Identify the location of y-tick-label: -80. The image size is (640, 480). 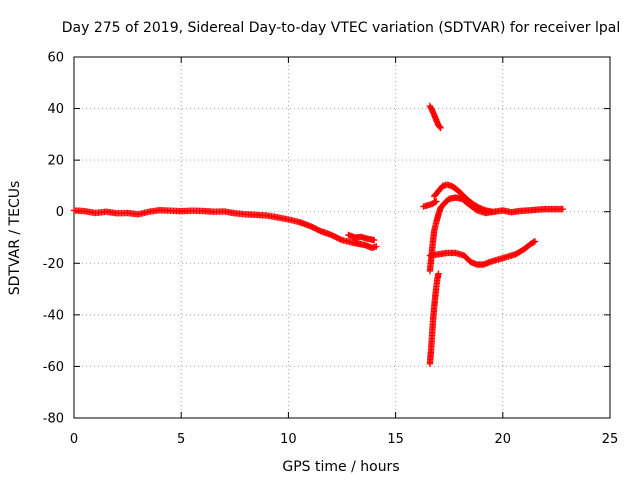
(53, 419).